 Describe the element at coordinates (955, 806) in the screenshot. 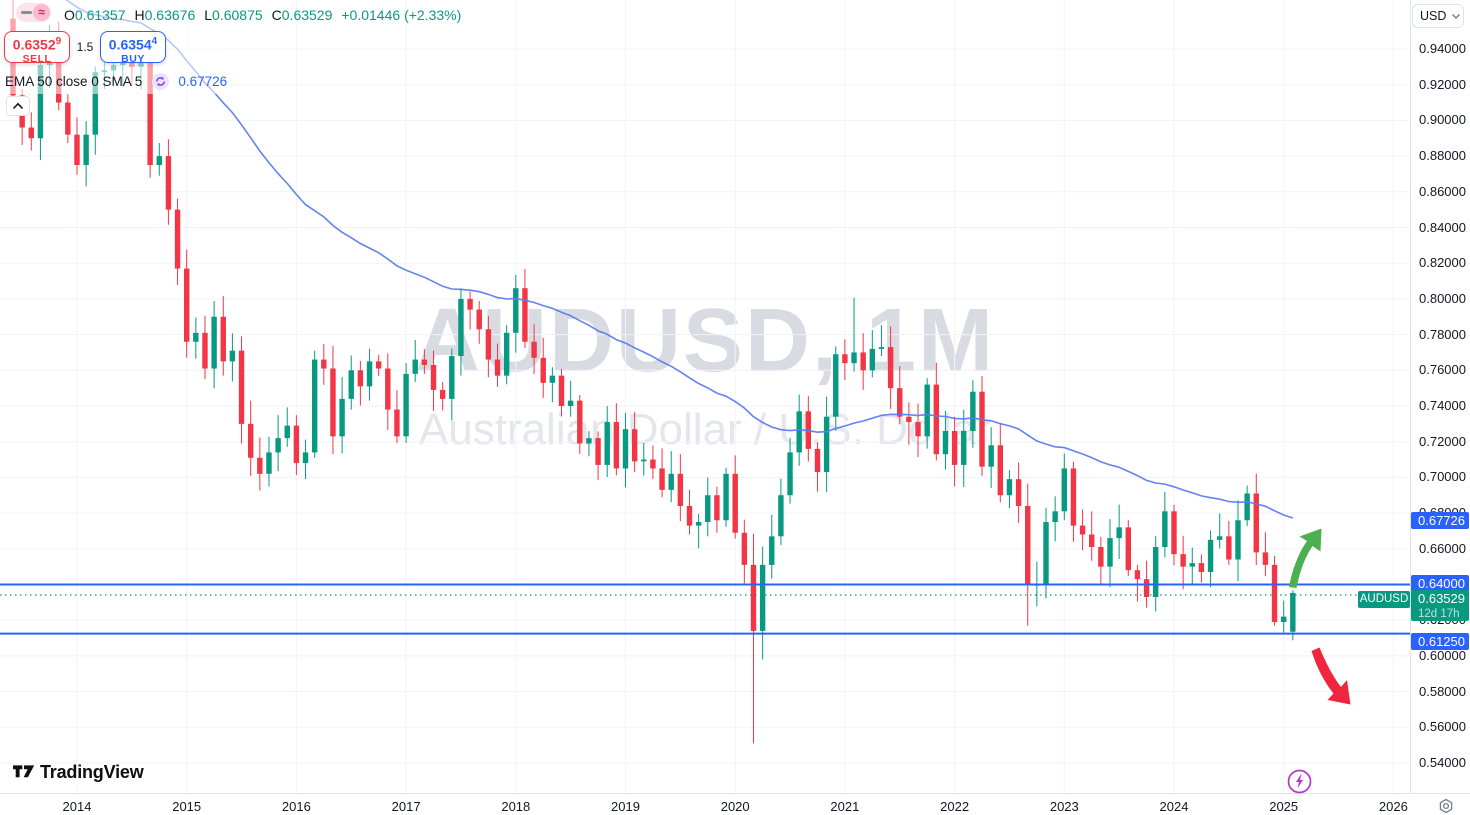

I see `year-tick-label: 2022` at that location.